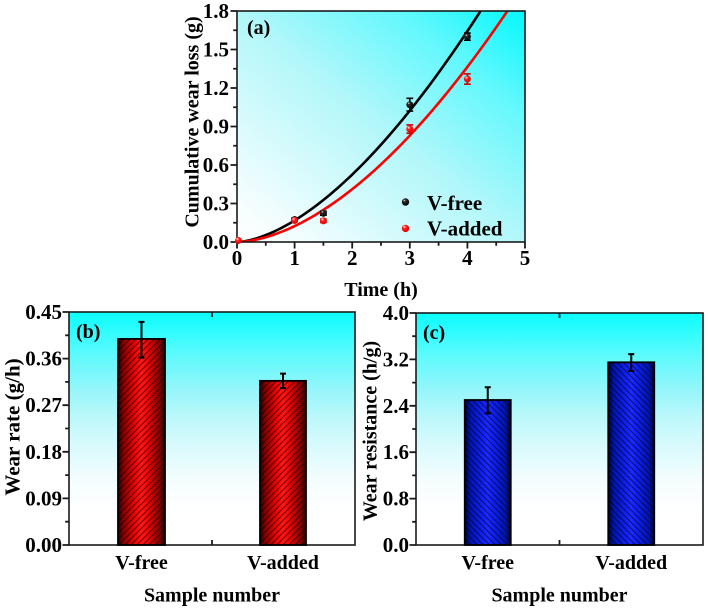 The width and height of the screenshot is (708, 614). What do you see at coordinates (294, 258) in the screenshot?
I see `svg-text: 1` at bounding box center [294, 258].